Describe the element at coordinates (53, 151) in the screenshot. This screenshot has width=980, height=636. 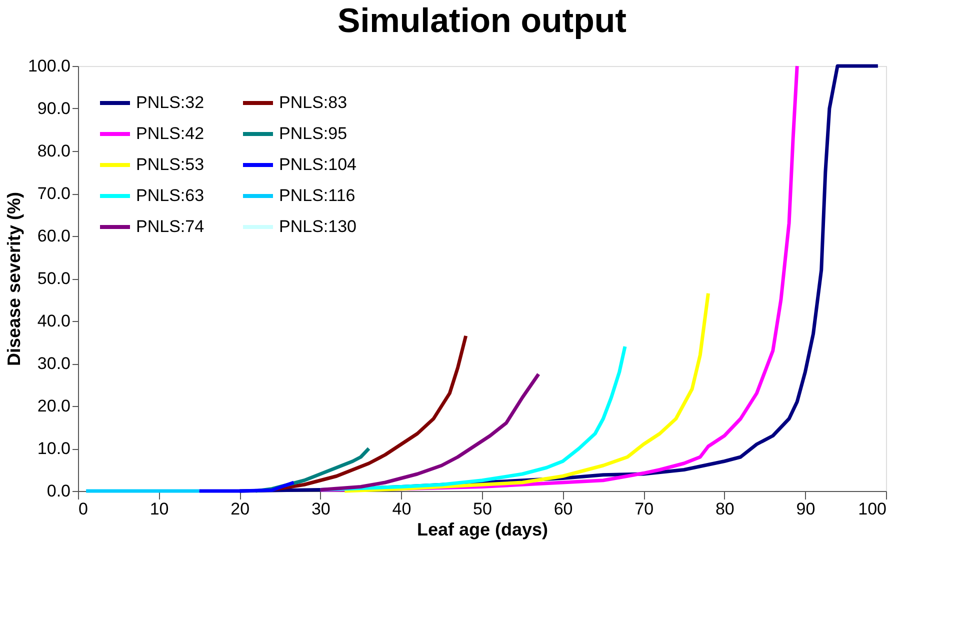
I see `y-tick-label: 80.0` at that location.